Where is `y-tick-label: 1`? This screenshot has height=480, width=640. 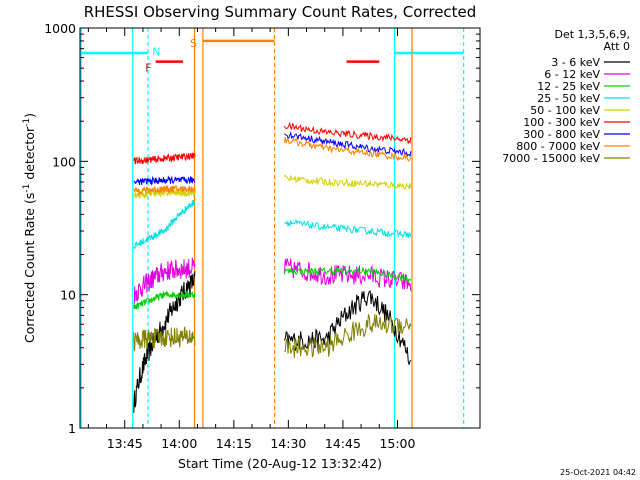
y-tick-label: 1 is located at coordinates (72, 428).